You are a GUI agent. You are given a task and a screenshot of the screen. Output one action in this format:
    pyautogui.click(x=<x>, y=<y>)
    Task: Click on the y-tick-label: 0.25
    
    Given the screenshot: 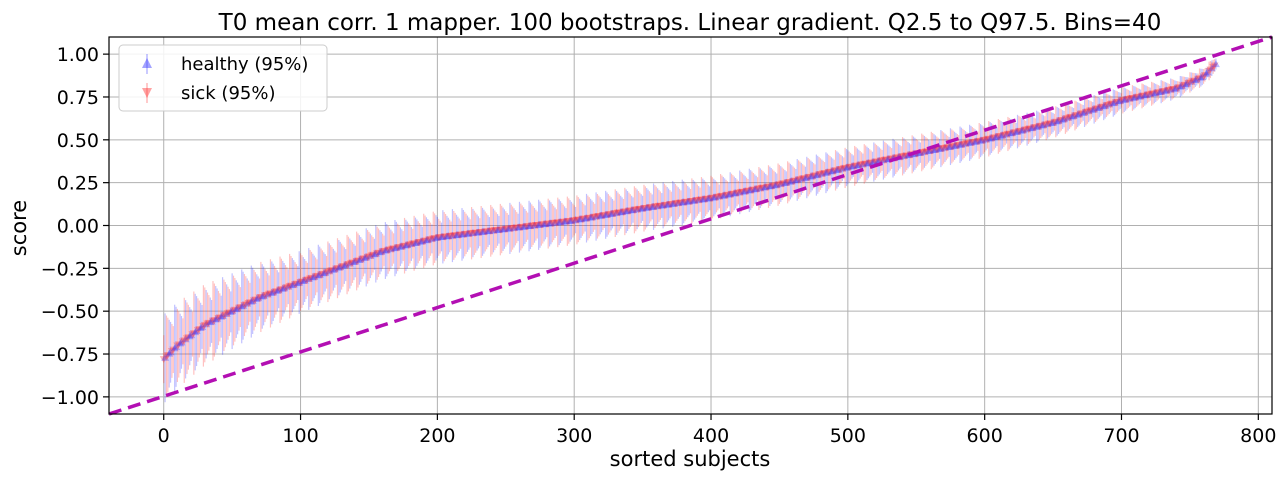 What is the action you would take?
    pyautogui.click(x=78, y=184)
    